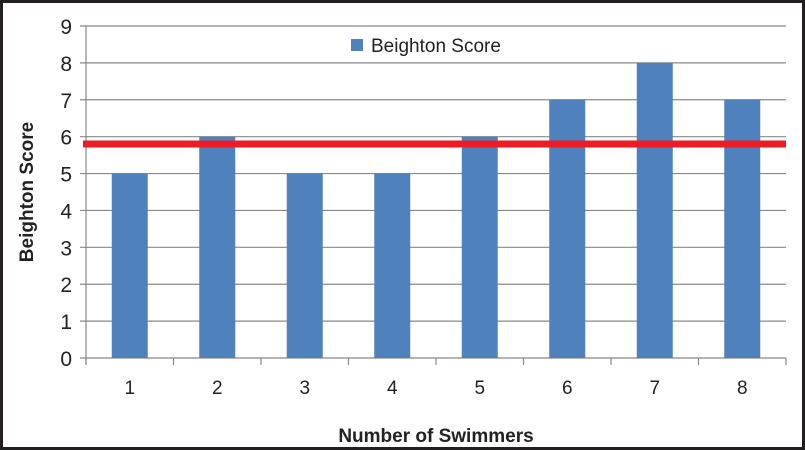 The width and height of the screenshot is (805, 450). Describe the element at coordinates (66, 322) in the screenshot. I see `y-tick-label: 1` at that location.